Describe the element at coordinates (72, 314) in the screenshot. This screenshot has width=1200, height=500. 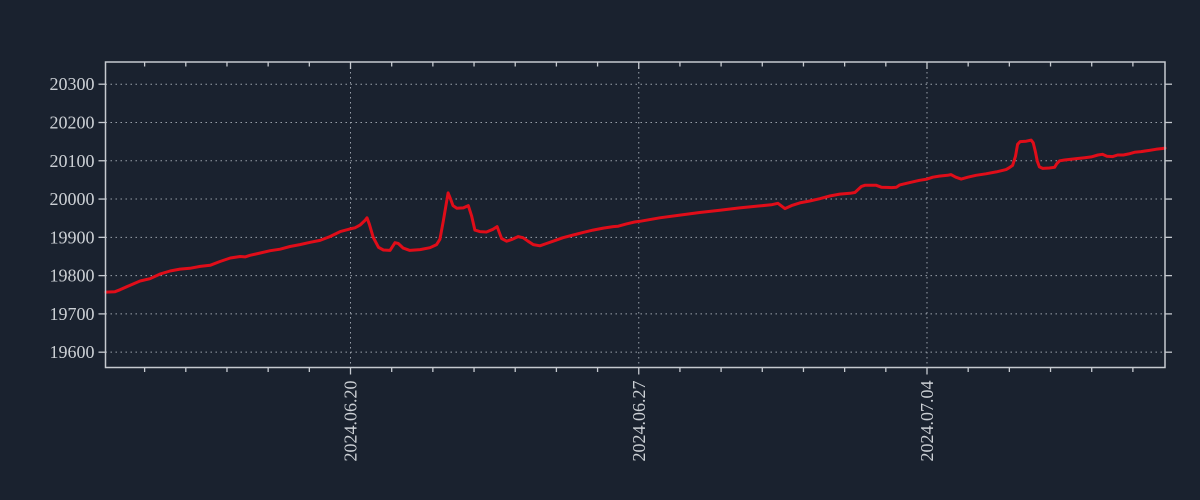
I see `y-tick-label: 19700` at that location.